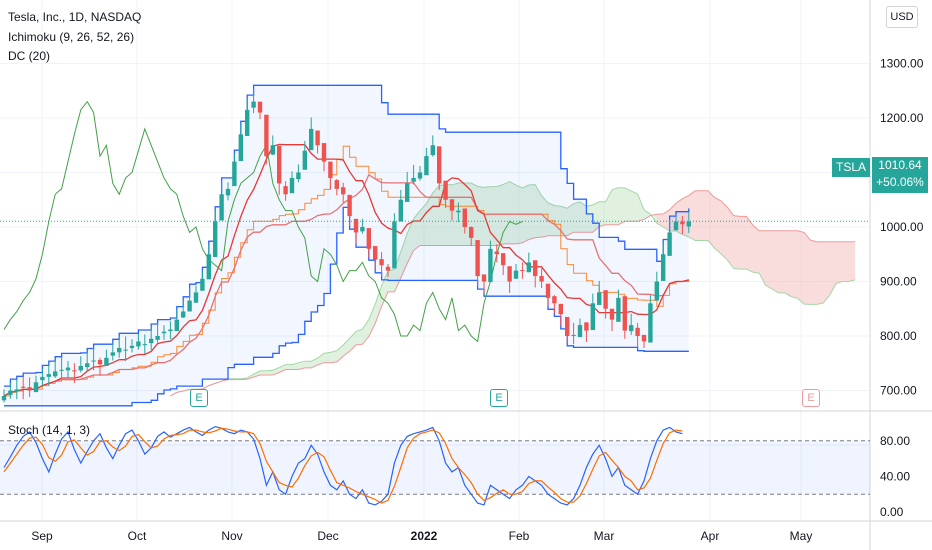  I want to click on time-tick-label: Apr, so click(710, 536).